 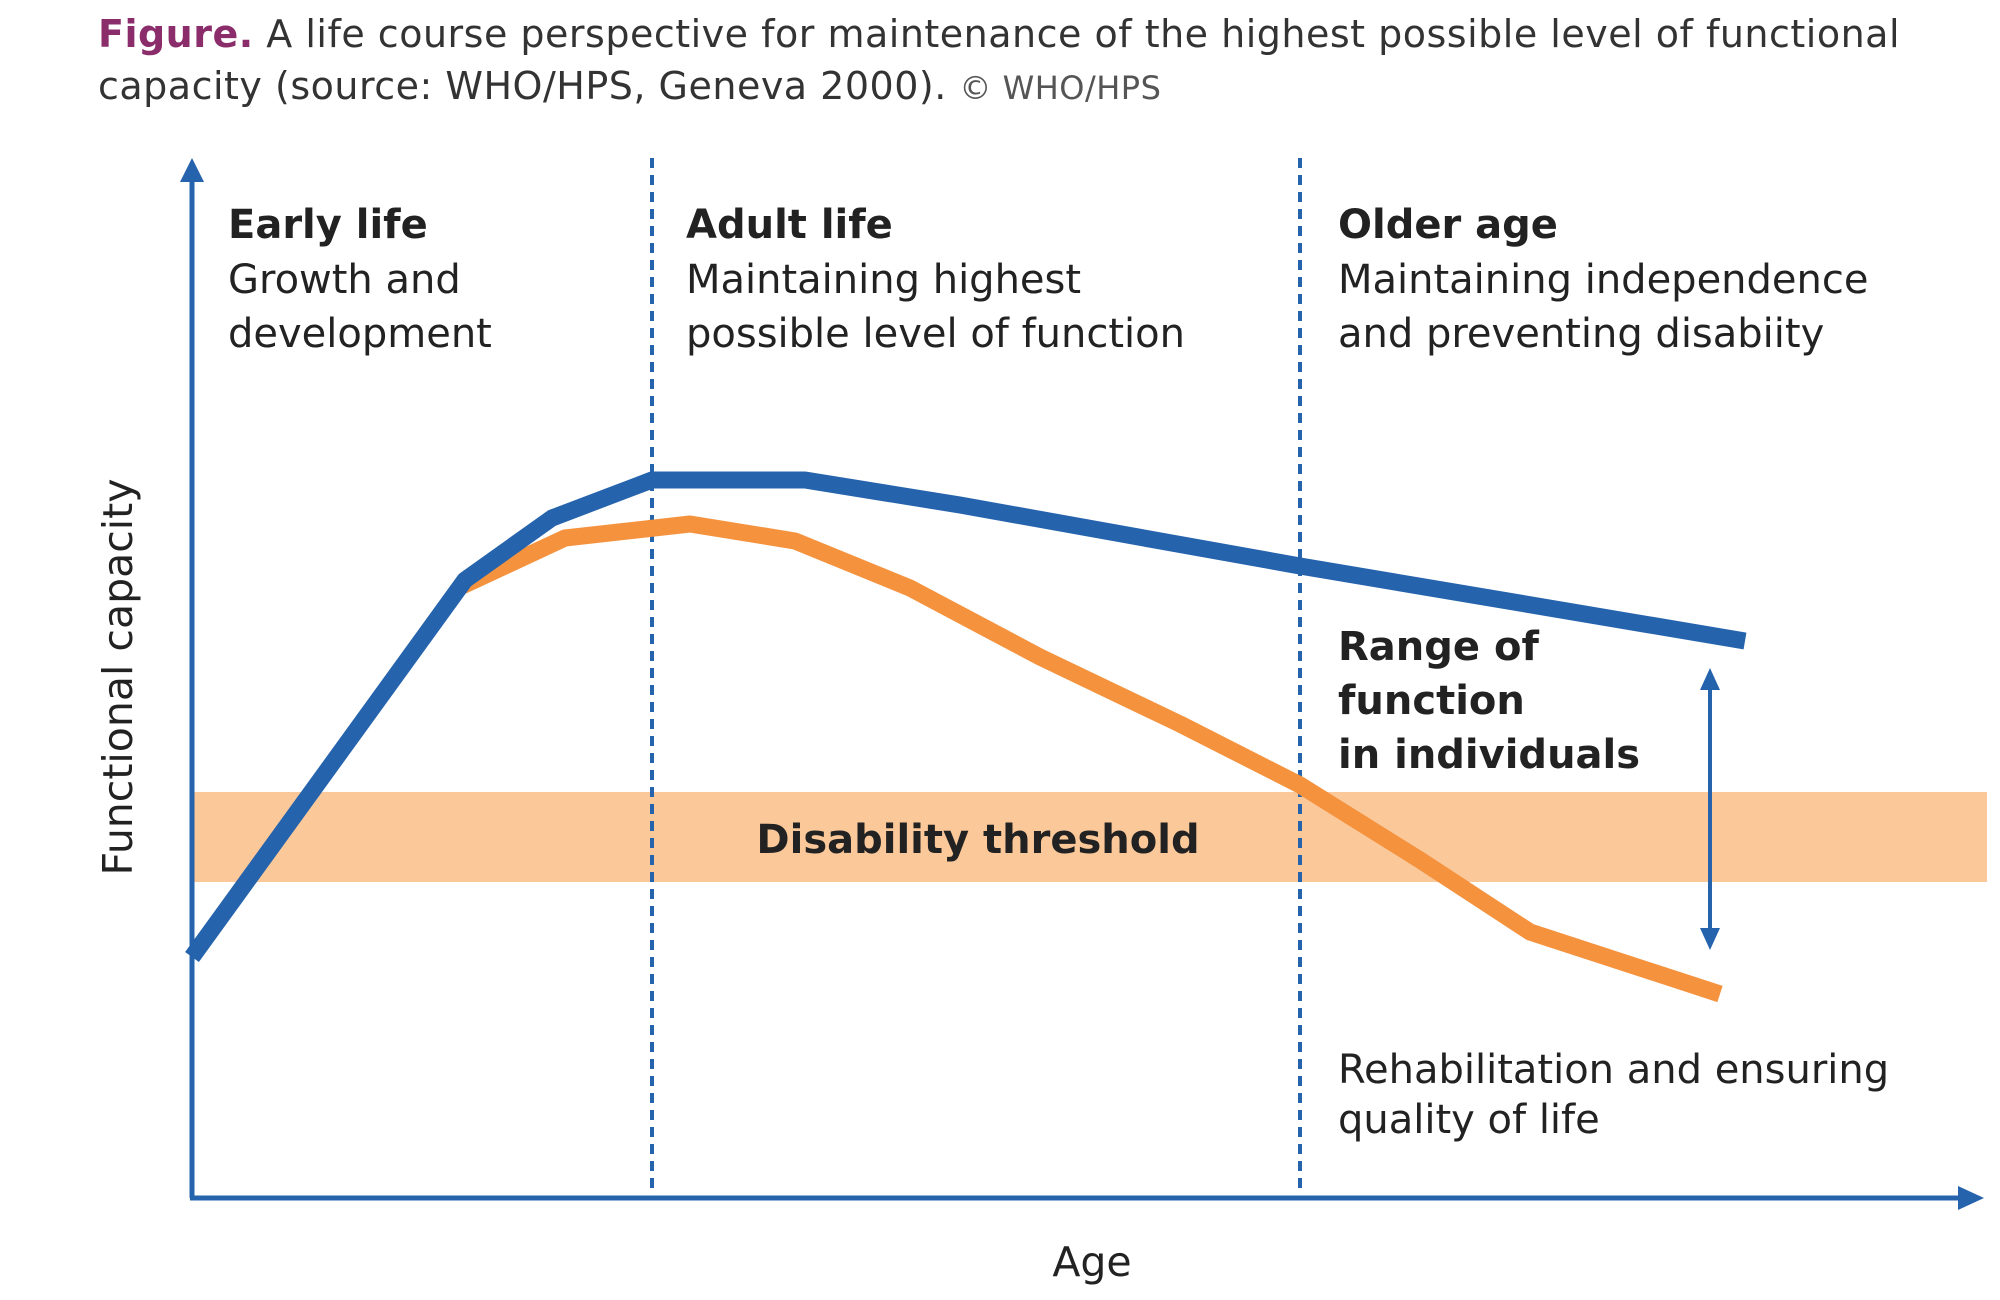 What do you see at coordinates (1431, 701) in the screenshot?
I see `range-label-line2: function` at bounding box center [1431, 701].